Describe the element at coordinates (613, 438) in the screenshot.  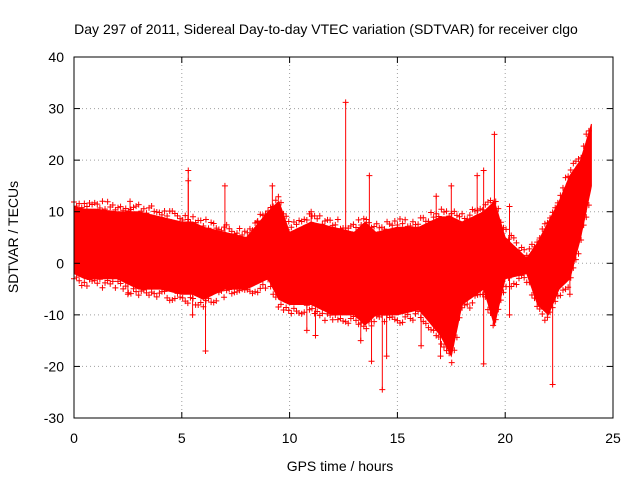
I see `x-tick-label: 25` at that location.